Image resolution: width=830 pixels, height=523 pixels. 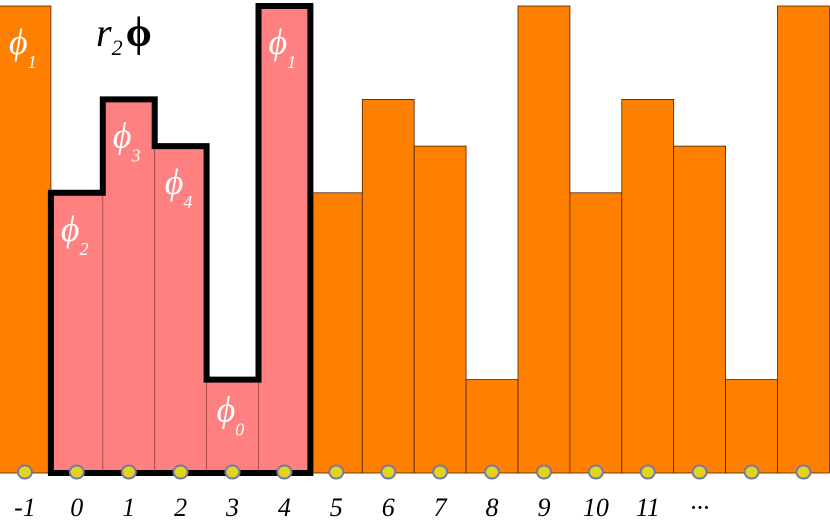 I want to click on index-label-4: 4, so click(x=284, y=507).